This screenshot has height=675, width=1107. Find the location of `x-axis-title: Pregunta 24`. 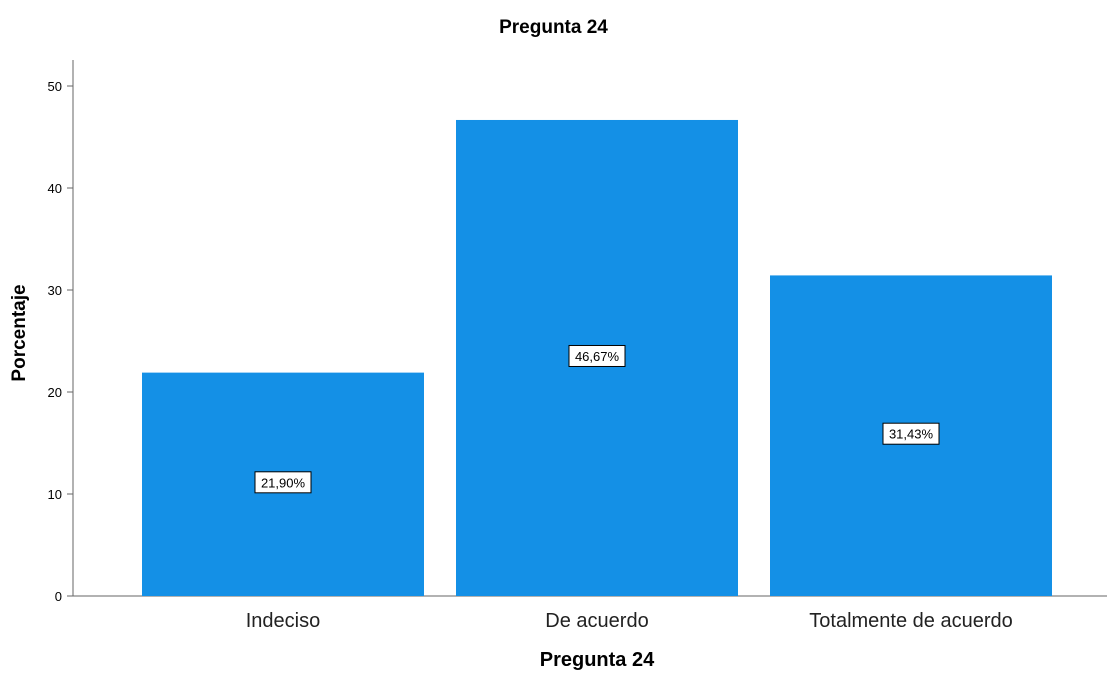

x-axis-title: Pregunta 24 is located at coordinates (597, 660).